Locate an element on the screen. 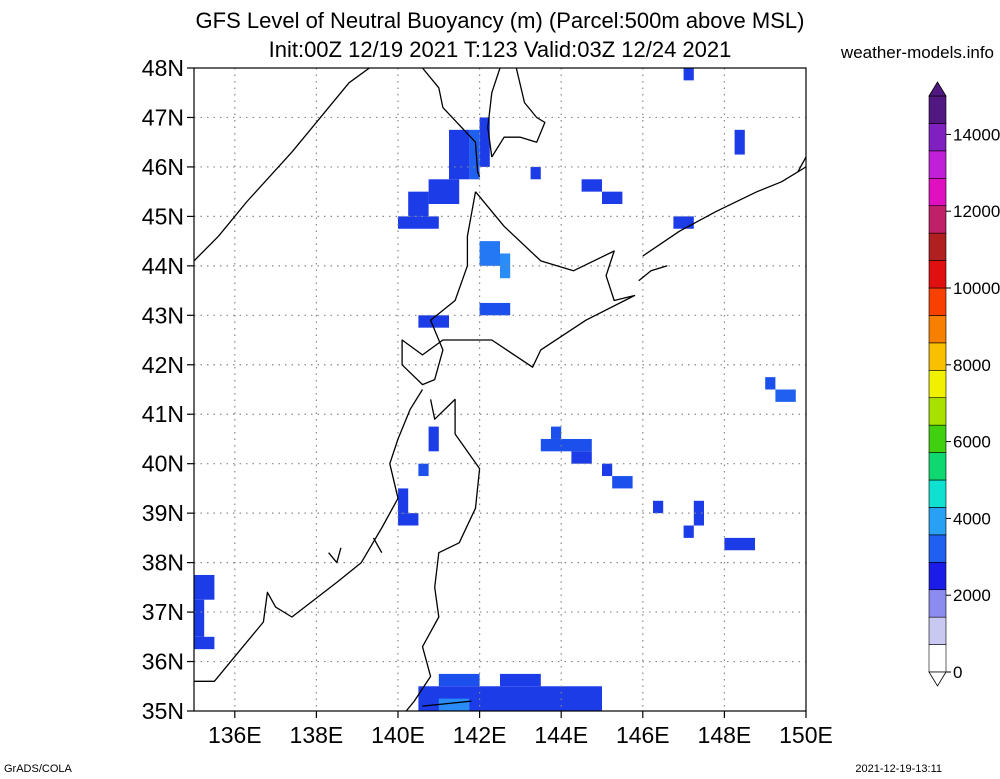 This screenshot has width=1000, height=779. lat-tick-label: 41N is located at coordinates (163, 414).